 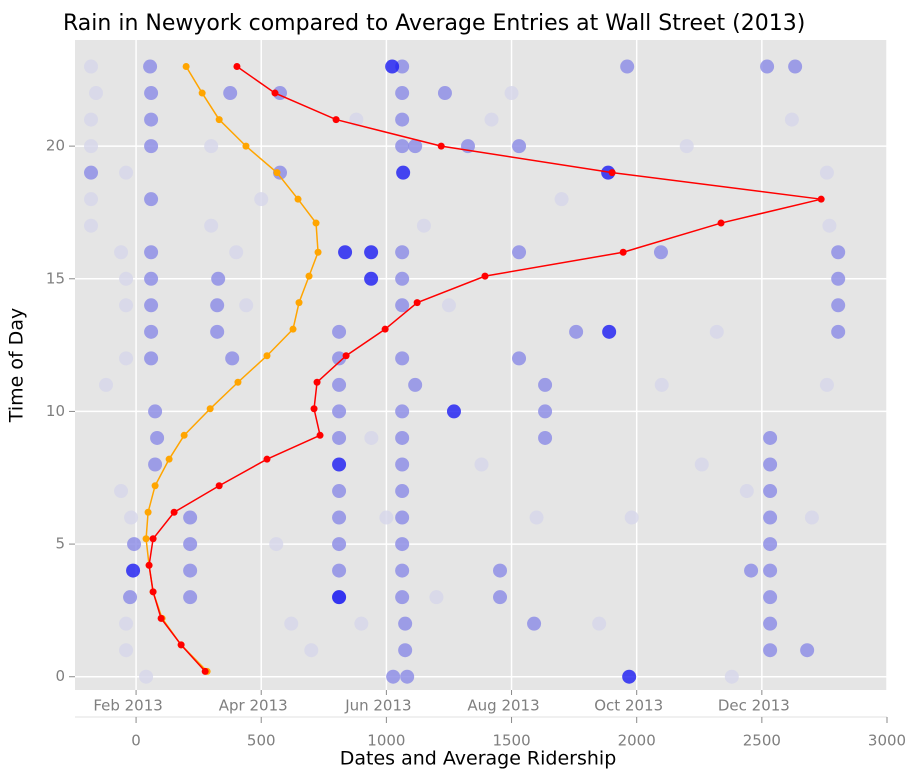 What do you see at coordinates (55, 411) in the screenshot?
I see `y-tick-label: 10` at bounding box center [55, 411].